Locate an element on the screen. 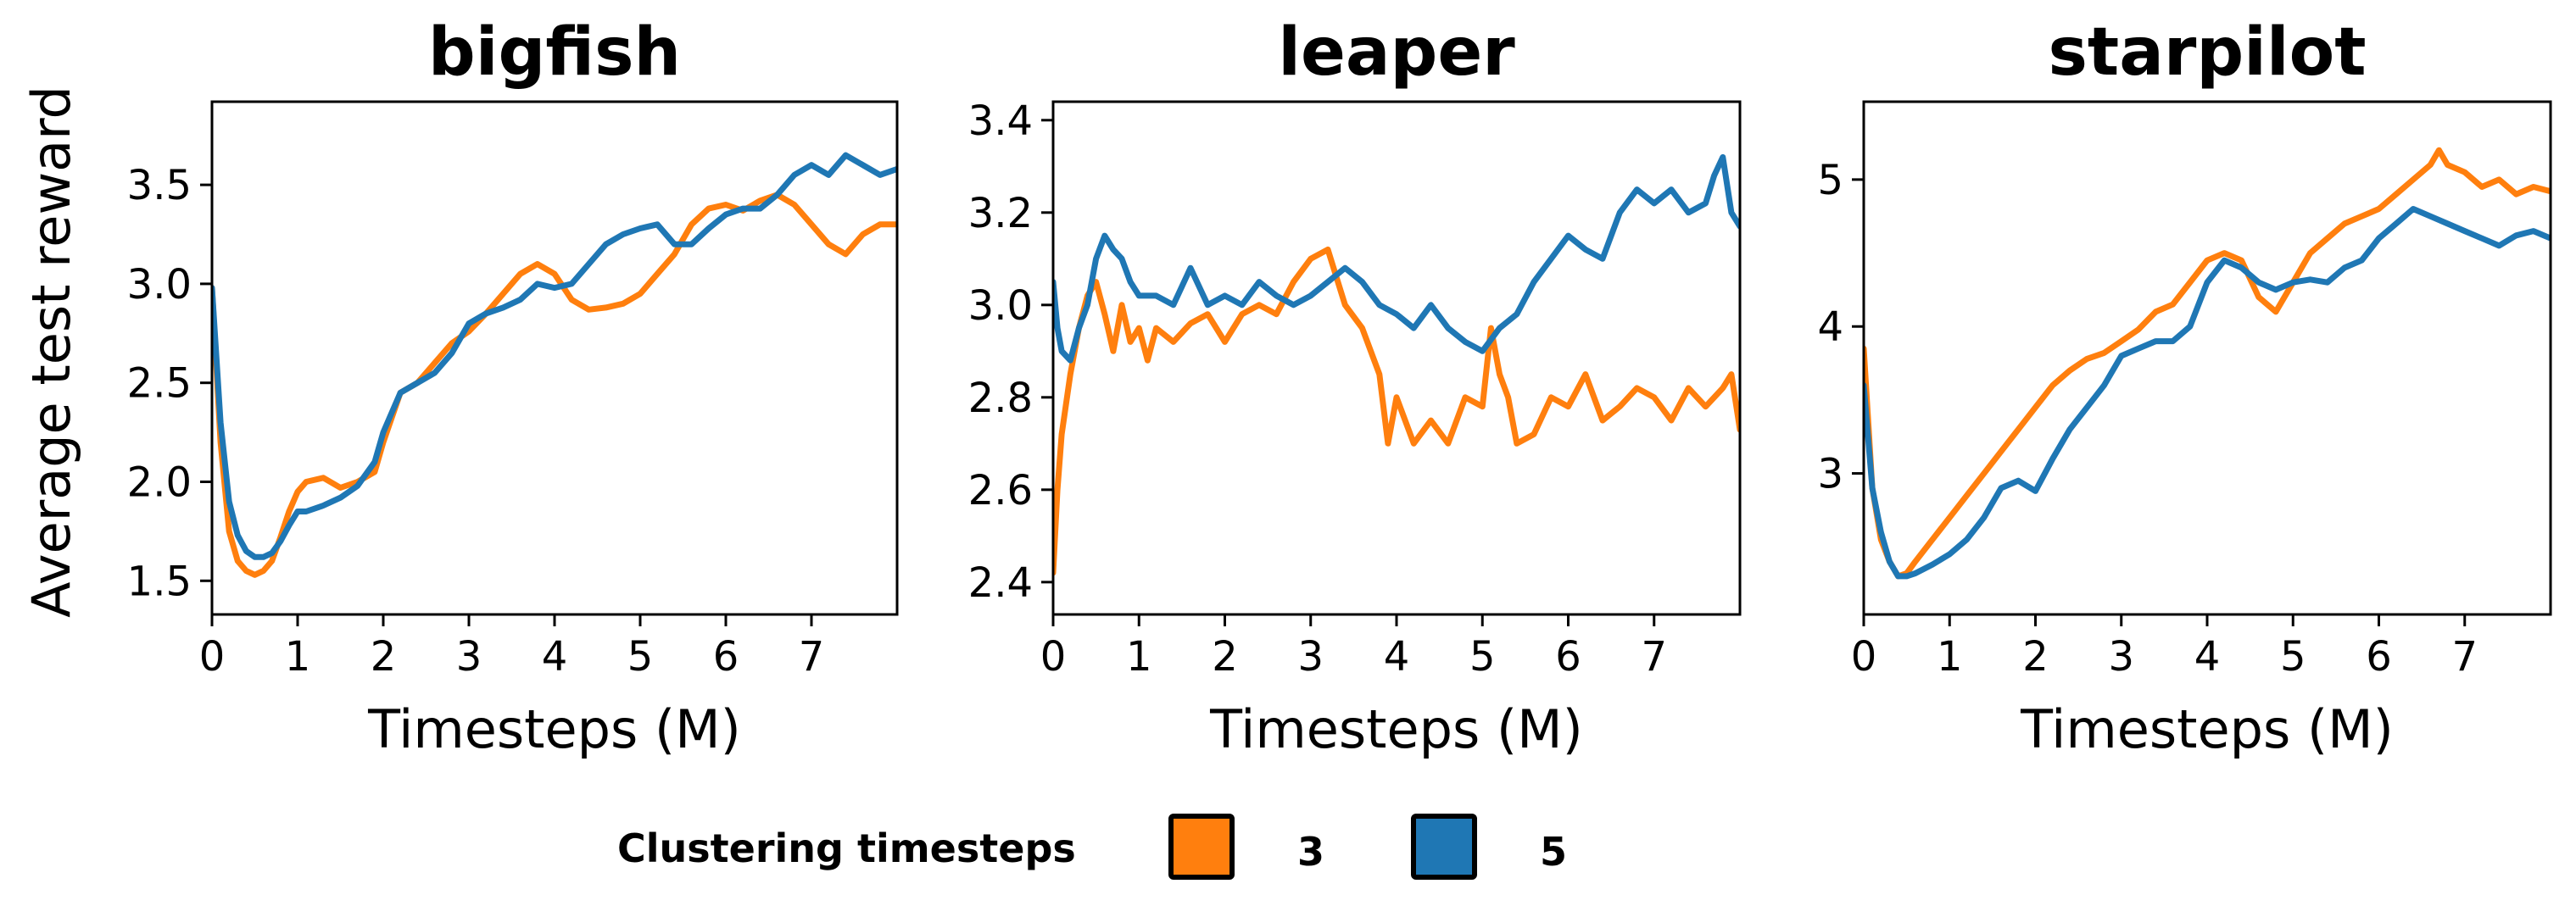 This screenshot has width=2576, height=906. y-tick-label: 5 is located at coordinates (1830, 180).